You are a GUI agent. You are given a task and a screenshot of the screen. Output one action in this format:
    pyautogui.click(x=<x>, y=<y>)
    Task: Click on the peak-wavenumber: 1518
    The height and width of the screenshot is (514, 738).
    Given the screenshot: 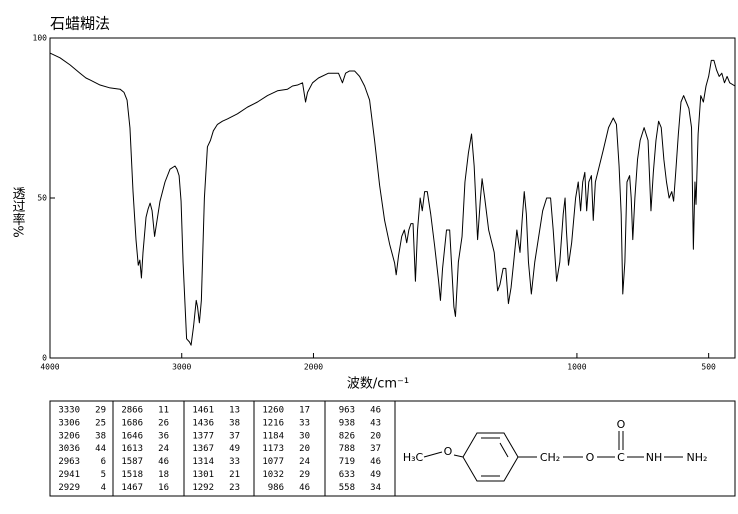 What is the action you would take?
    pyautogui.click(x=132, y=475)
    